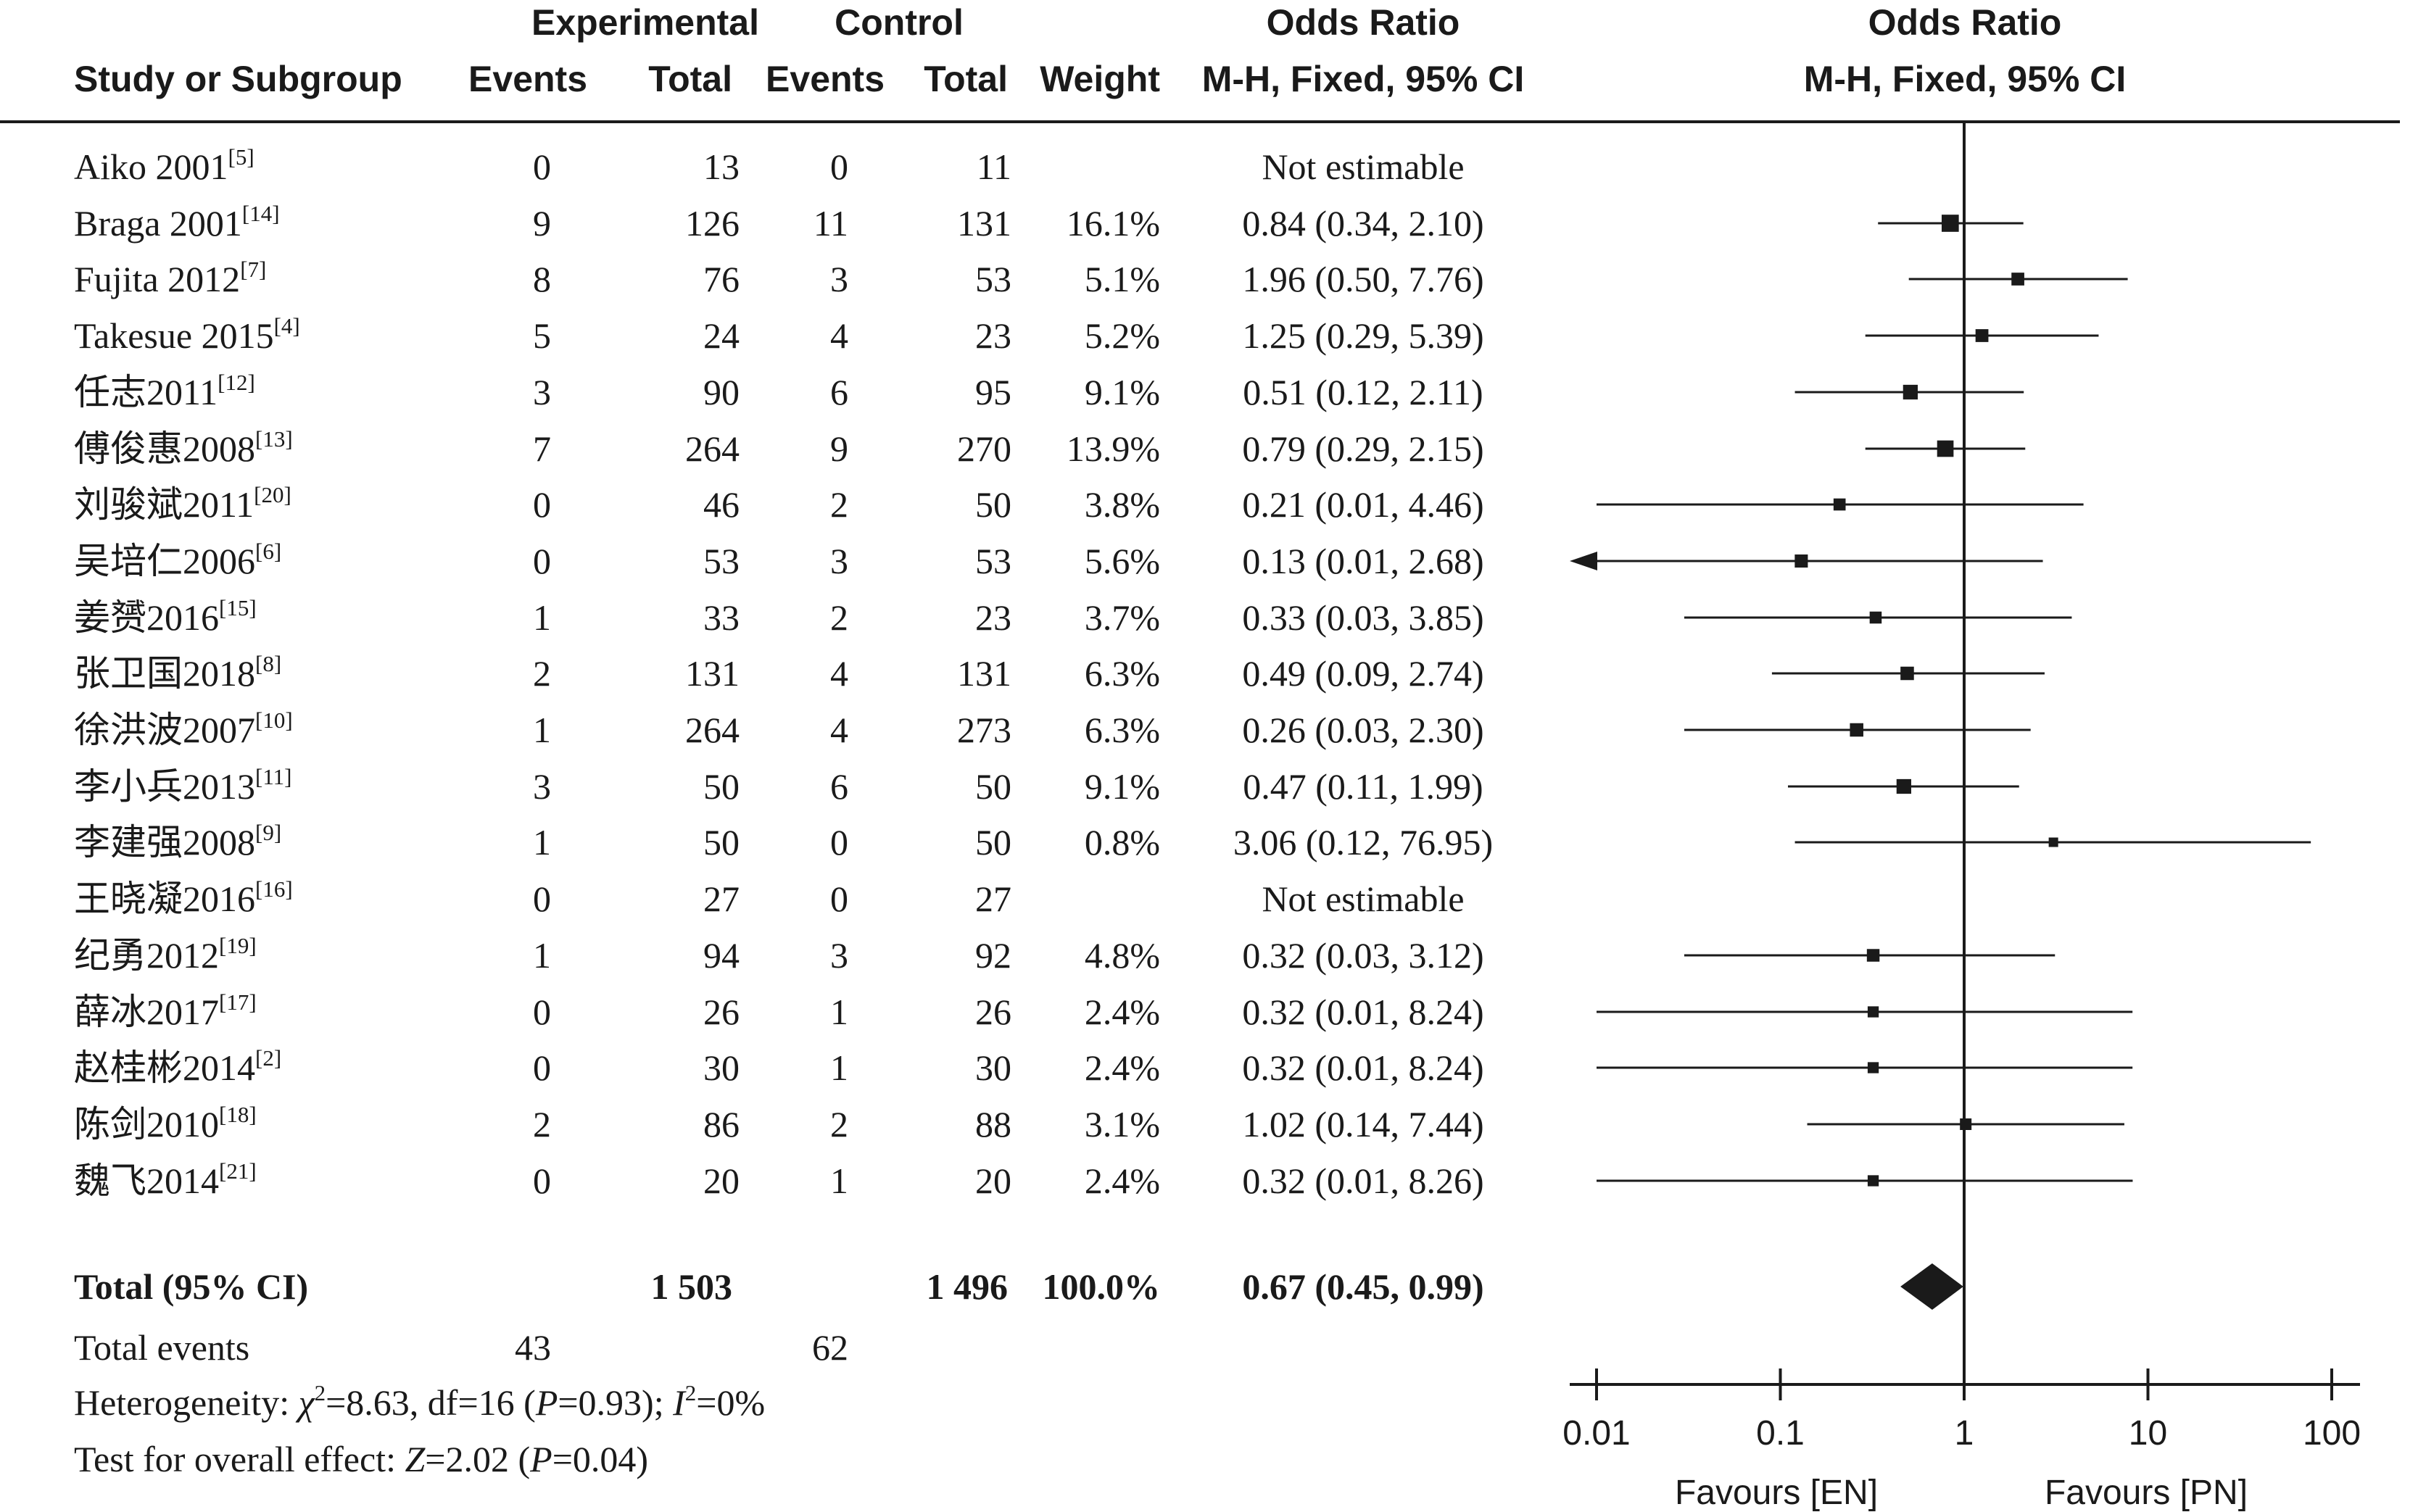 The width and height of the screenshot is (2426, 1512). I want to click on study-ctl-total: 88, so click(993, 1124).